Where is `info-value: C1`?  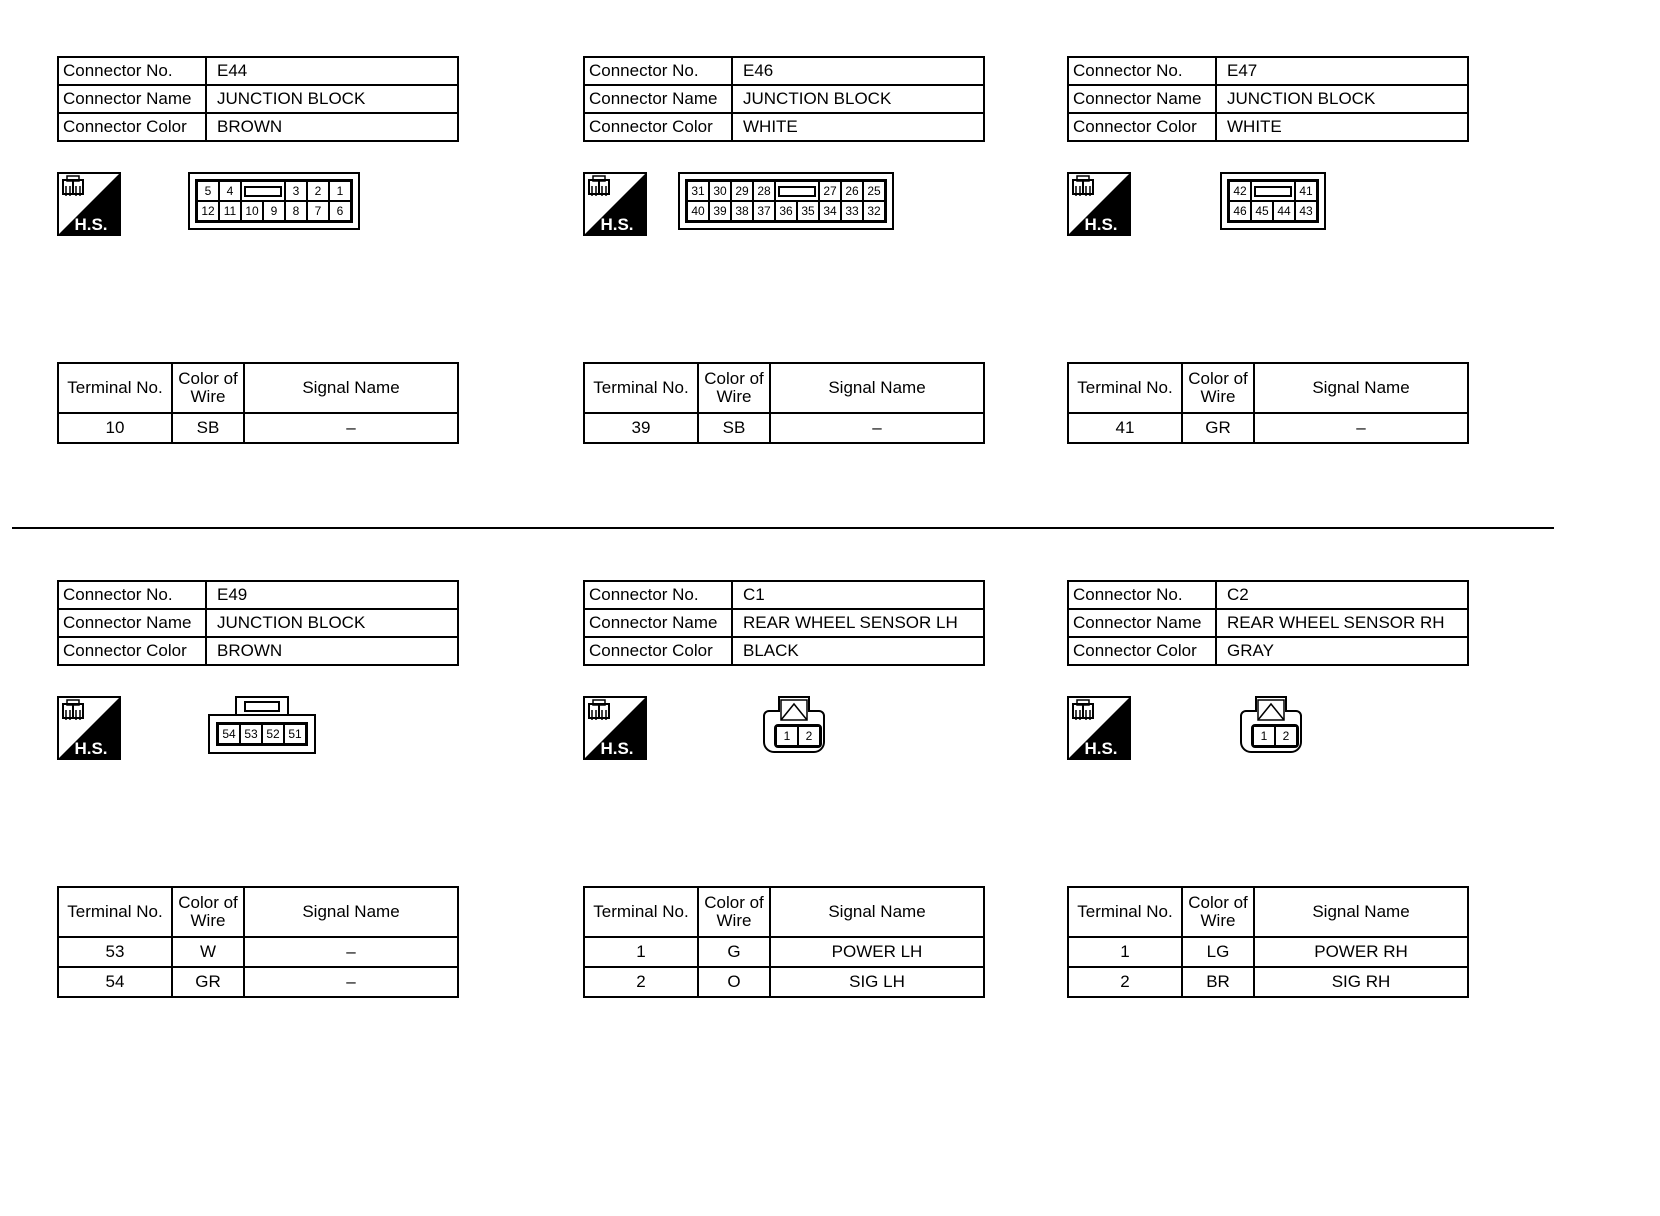 info-value: C1 is located at coordinates (858, 595).